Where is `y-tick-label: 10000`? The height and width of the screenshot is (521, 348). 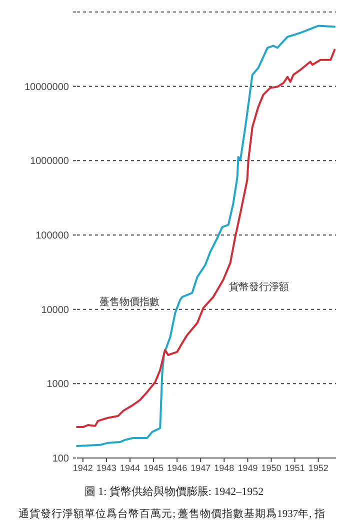
y-tick-label: 10000 is located at coordinates (55, 310).